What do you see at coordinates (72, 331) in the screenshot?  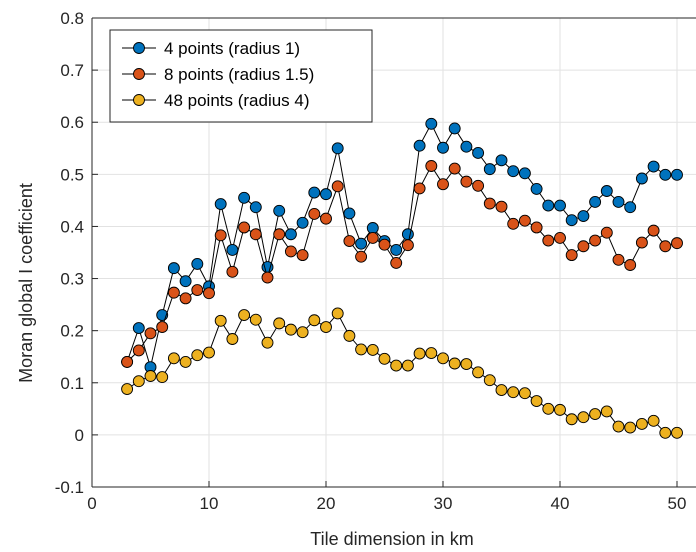 I see `y-tick-label: 0.2` at bounding box center [72, 331].